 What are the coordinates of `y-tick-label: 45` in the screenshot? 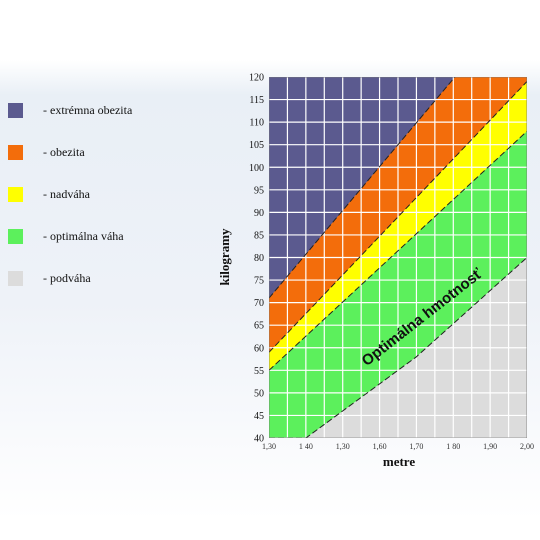 It's located at (259, 416).